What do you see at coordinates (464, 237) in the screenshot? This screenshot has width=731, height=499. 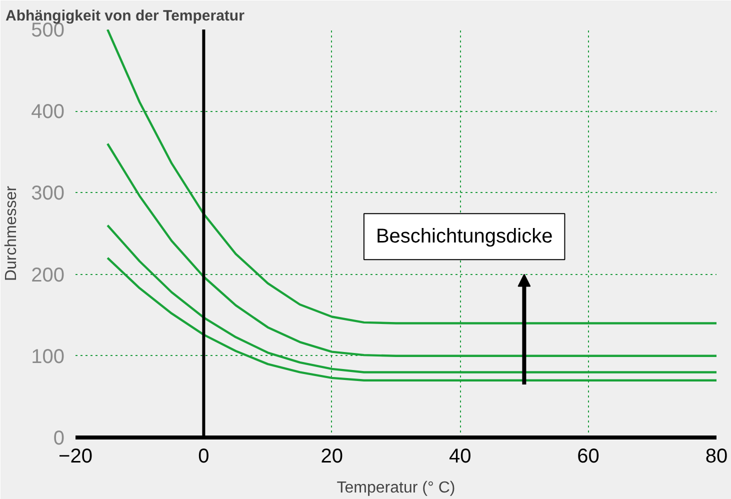 I see `annotation: Beschichtungsdicke` at bounding box center [464, 237].